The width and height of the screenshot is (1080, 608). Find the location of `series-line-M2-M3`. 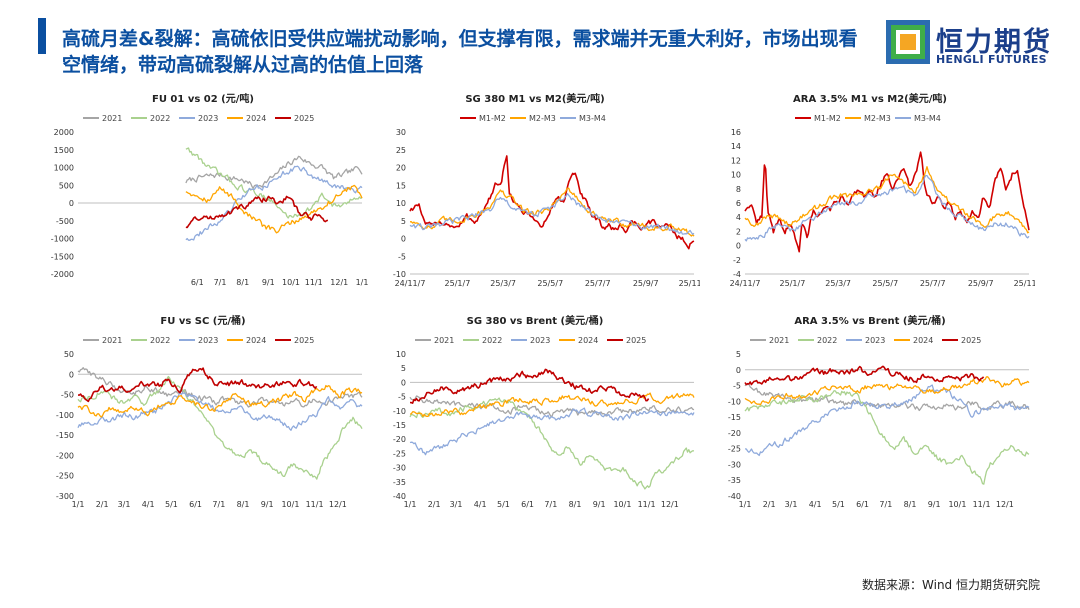

series-line-M2-M3 is located at coordinates (887, 200).